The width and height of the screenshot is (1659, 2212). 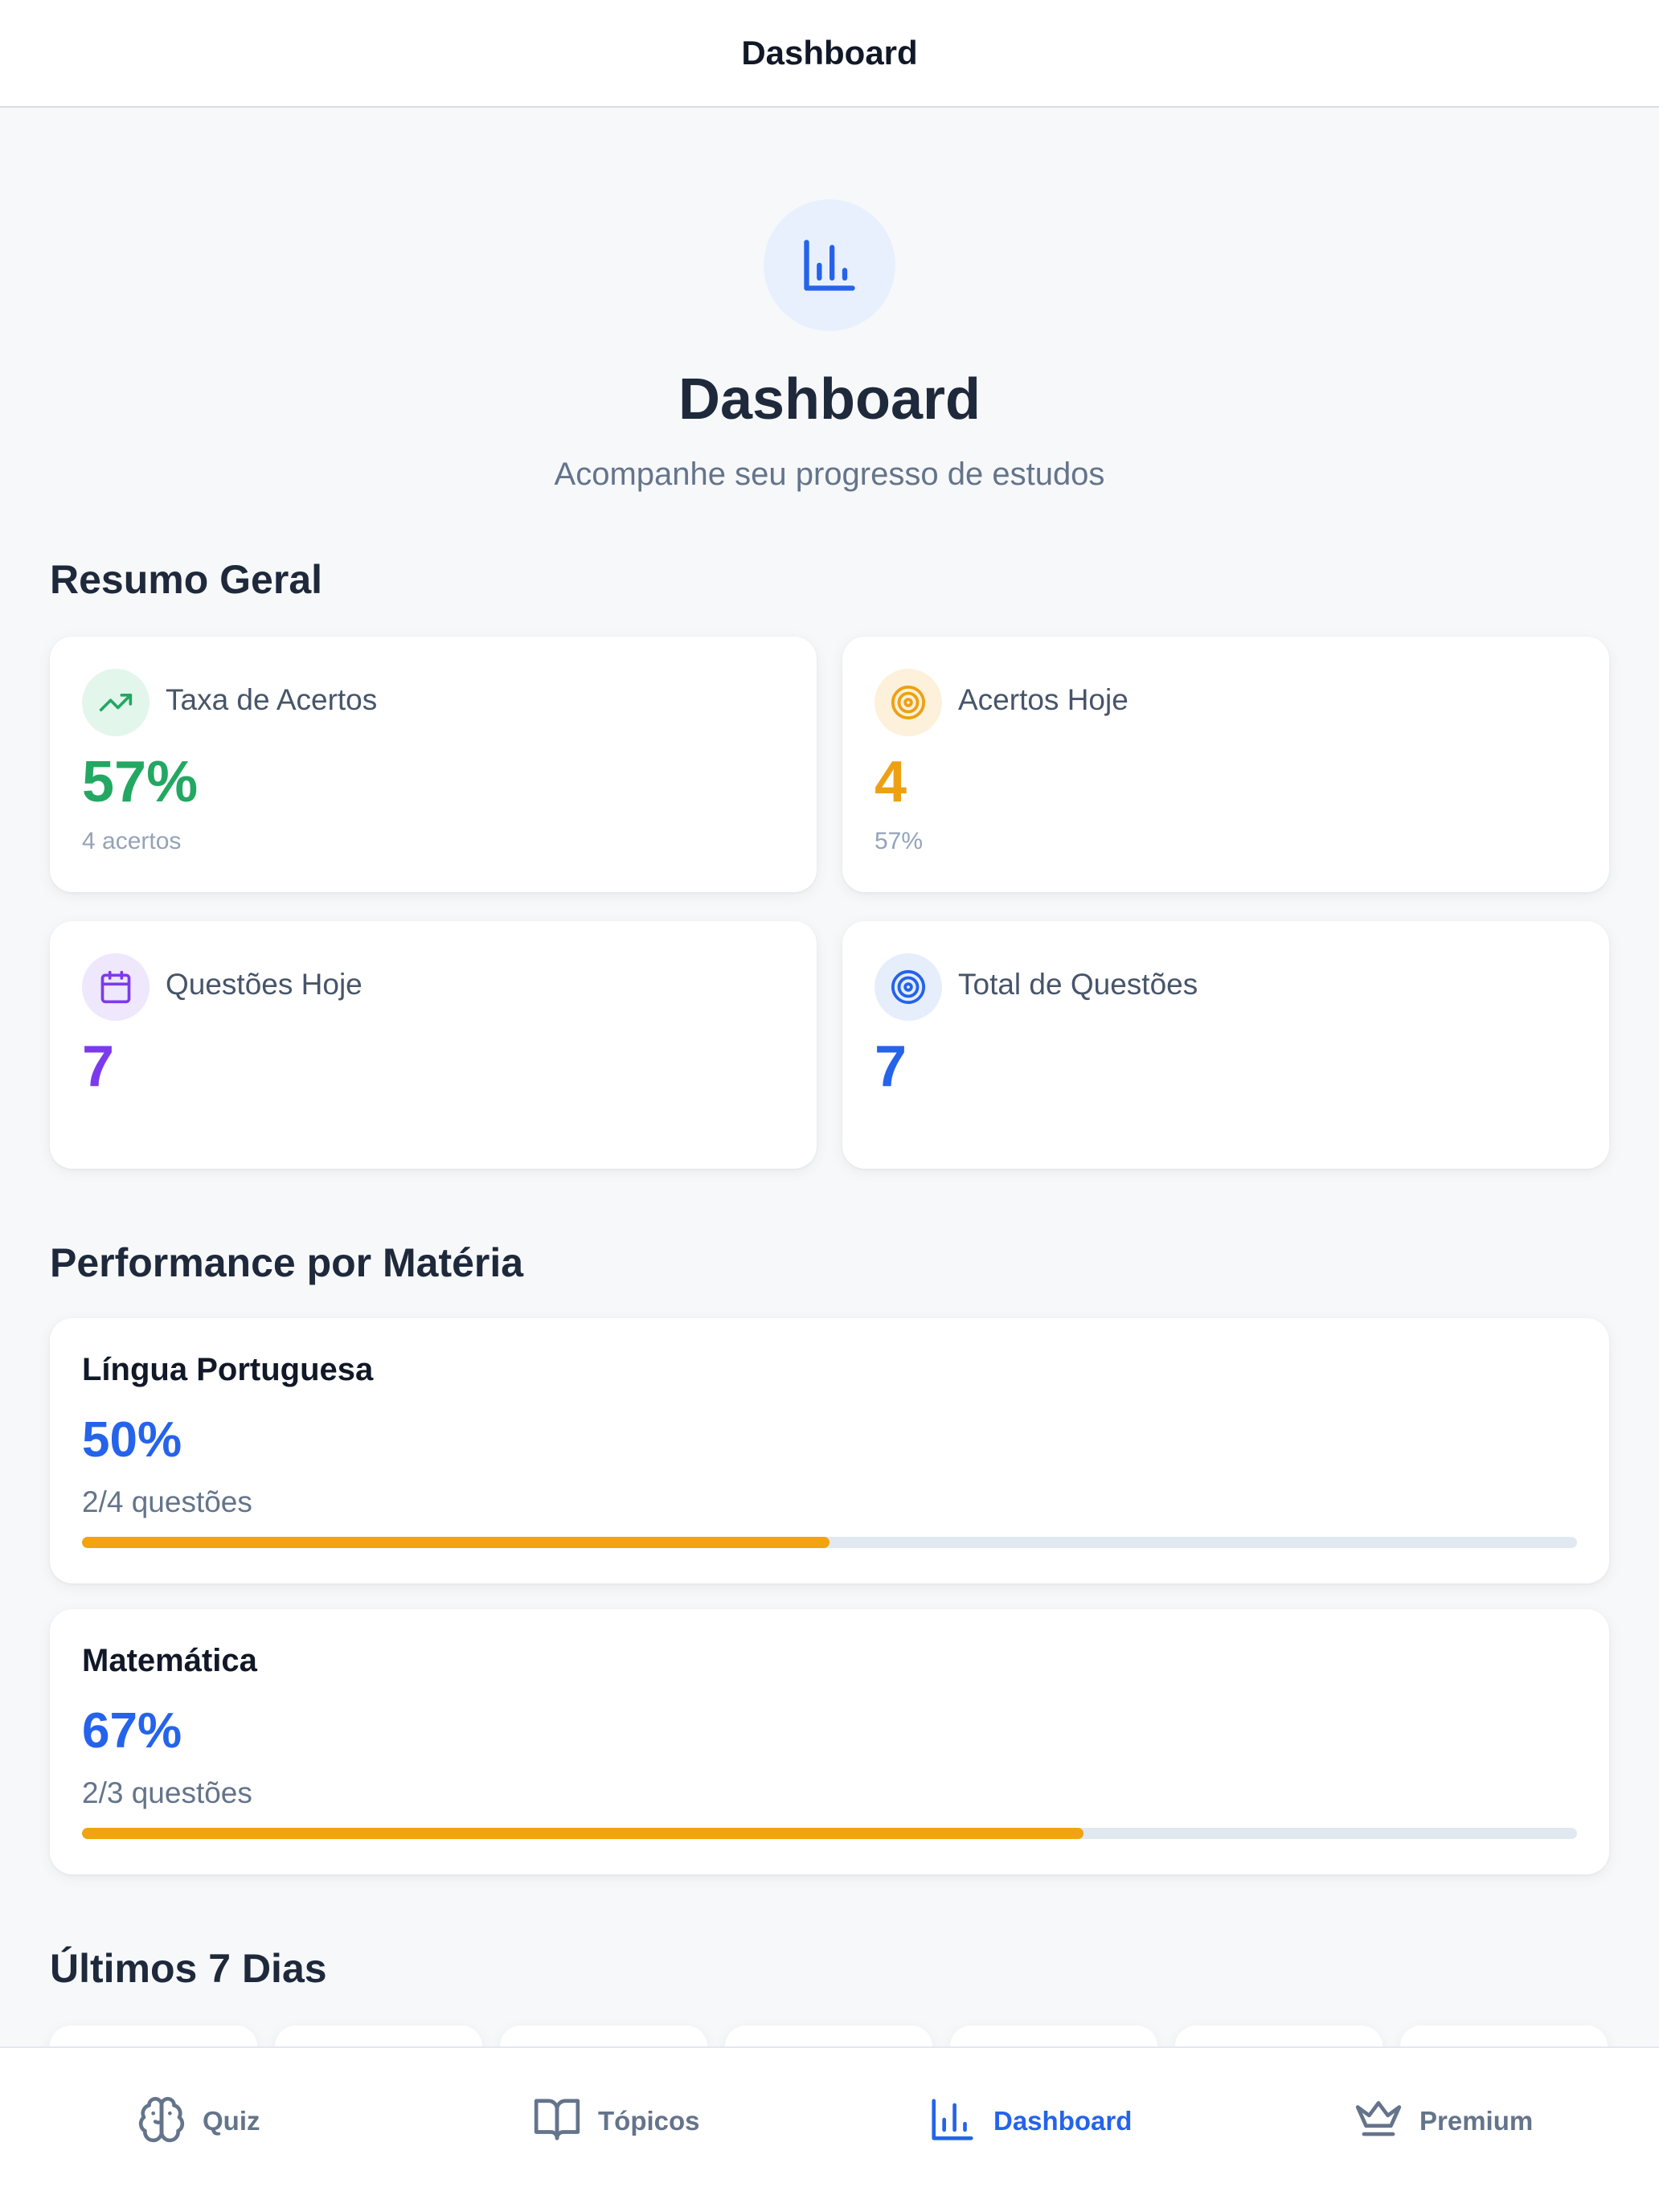 What do you see at coordinates (198, 2121) in the screenshot?
I see `tab-quiz: Quiz` at bounding box center [198, 2121].